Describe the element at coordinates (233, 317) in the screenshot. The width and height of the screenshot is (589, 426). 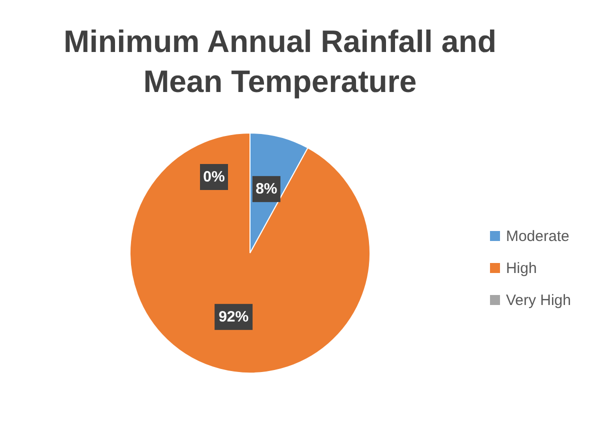
I see `data-label: 92%` at that location.